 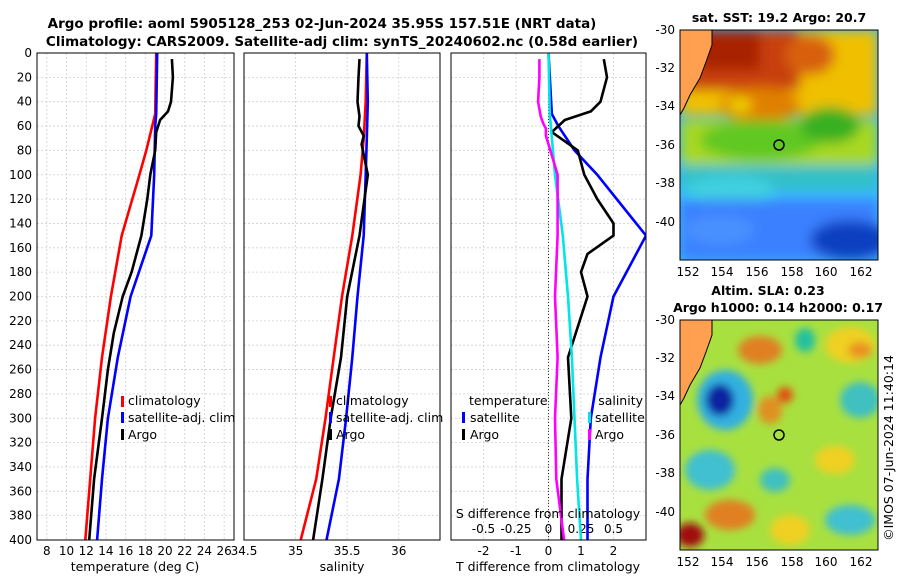 What do you see at coordinates (244, 551) in the screenshot?
I see `x-tick-label: 34.5` at bounding box center [244, 551].